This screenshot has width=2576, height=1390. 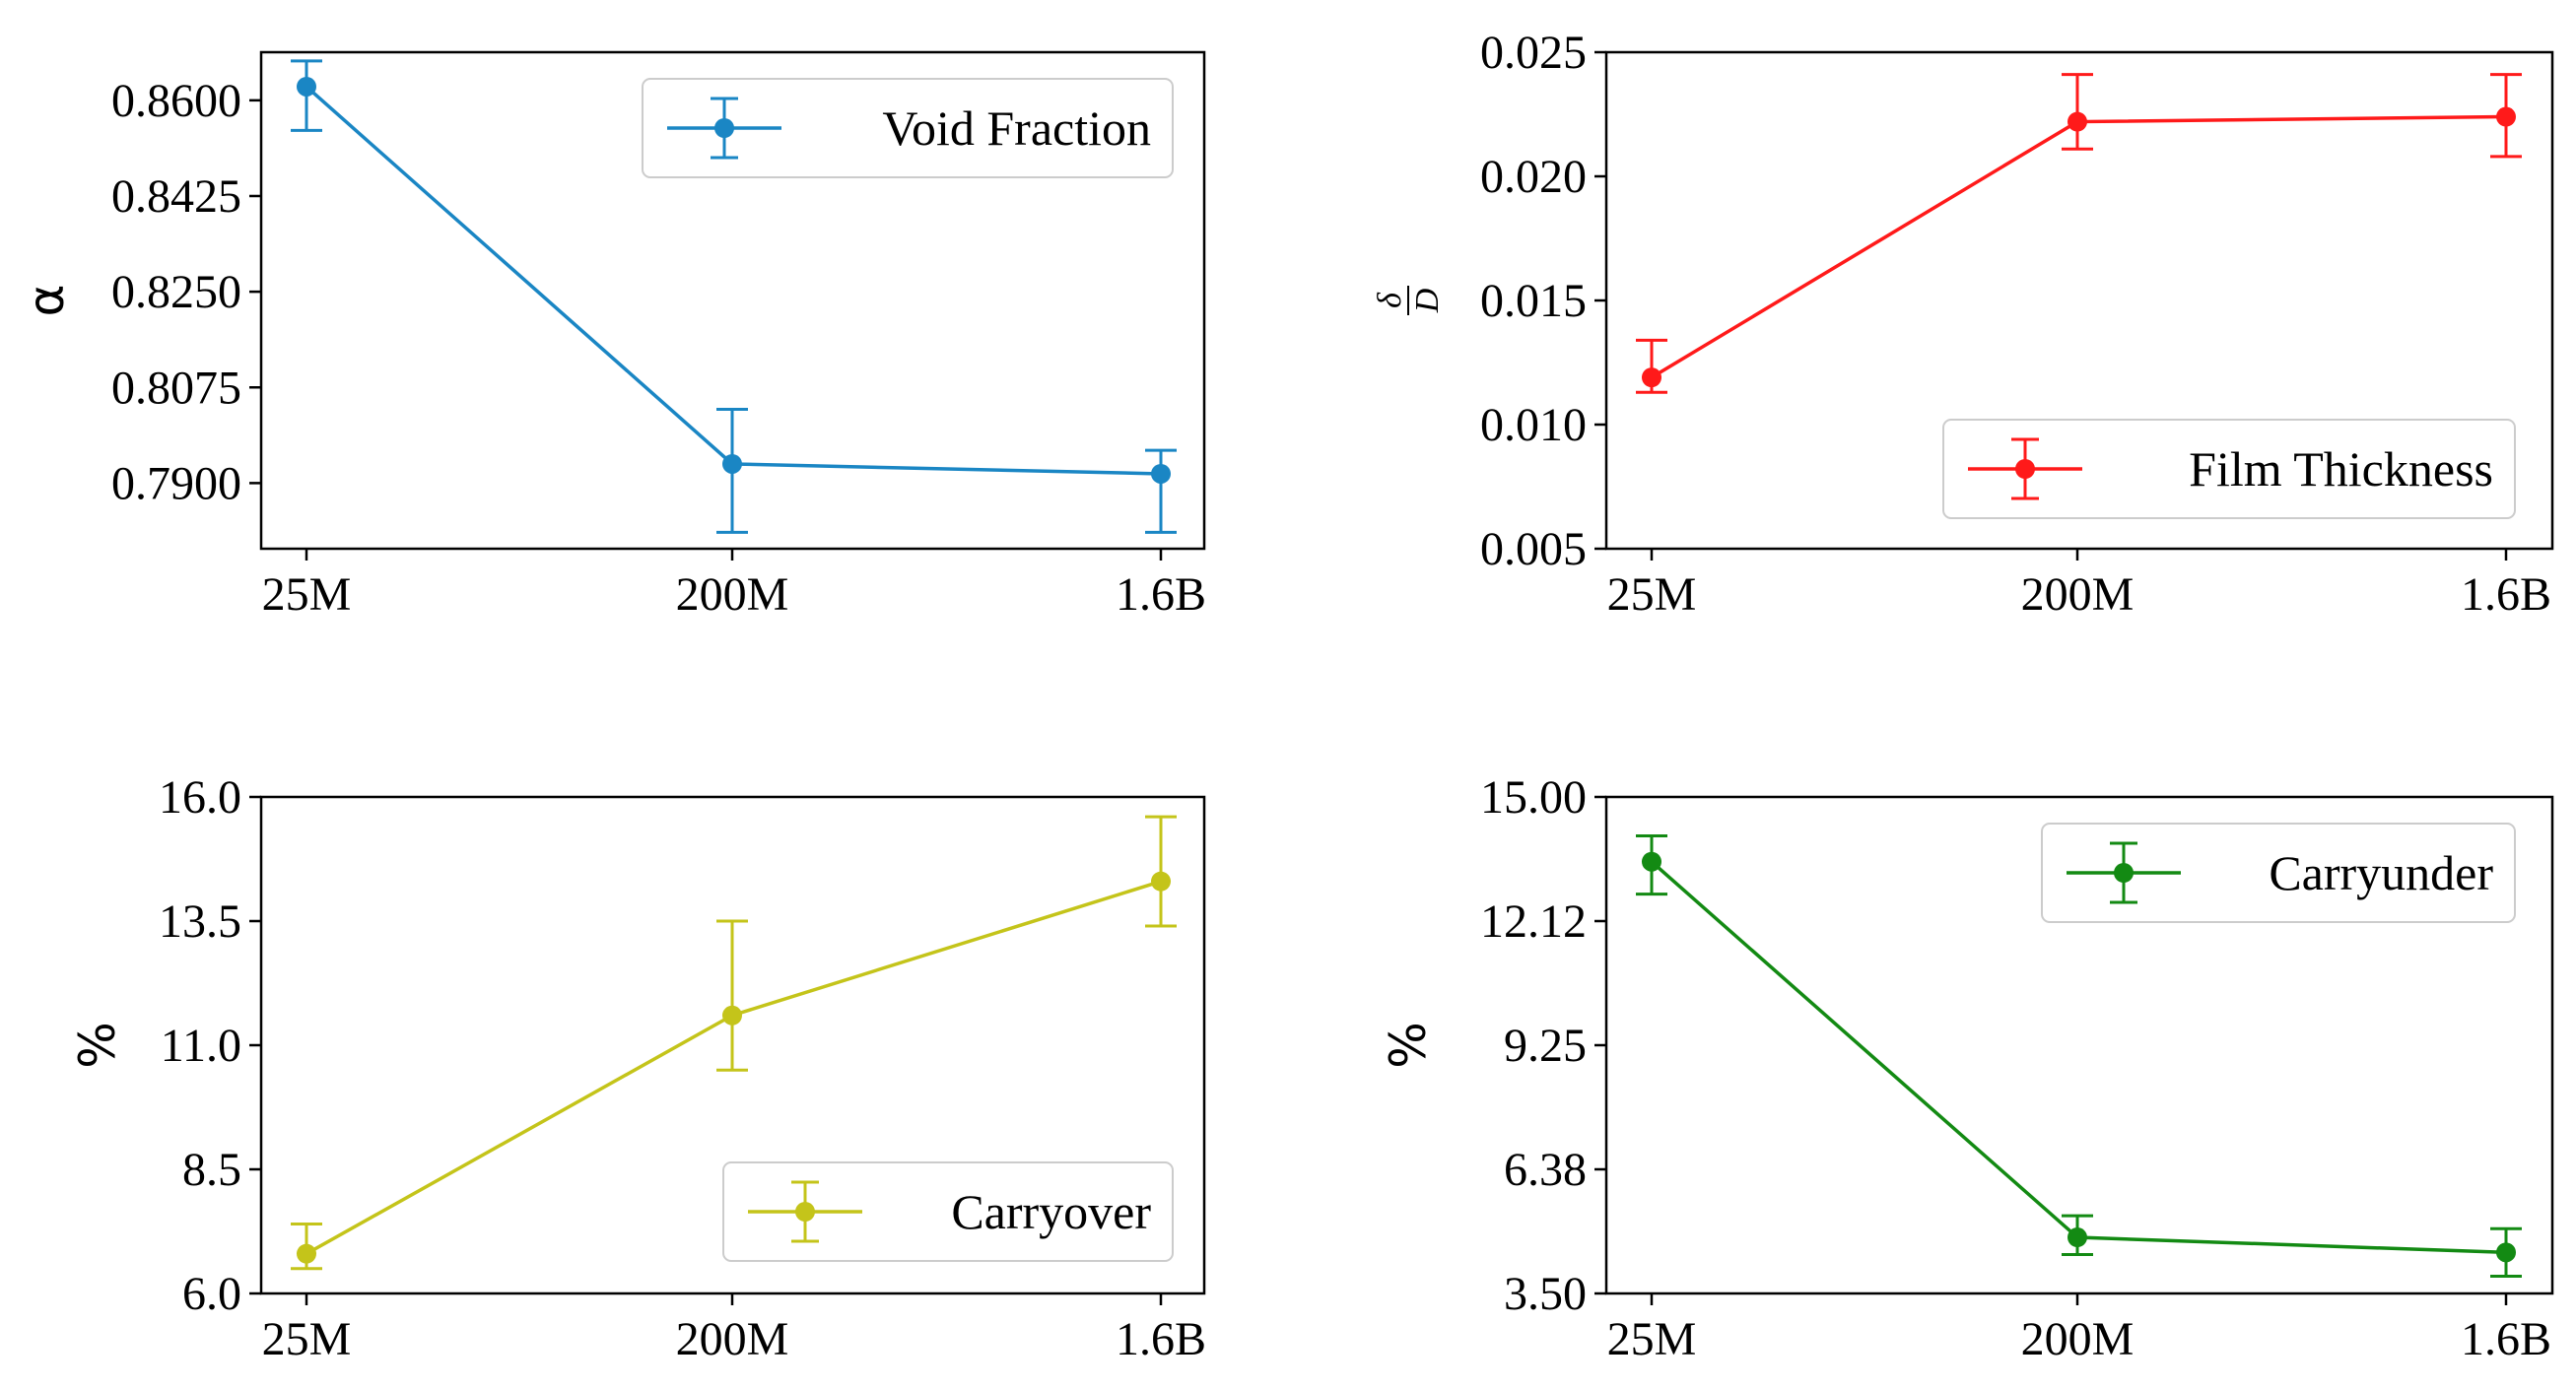 I want to click on y-tick-label: 9.25, so click(x=1545, y=1046).